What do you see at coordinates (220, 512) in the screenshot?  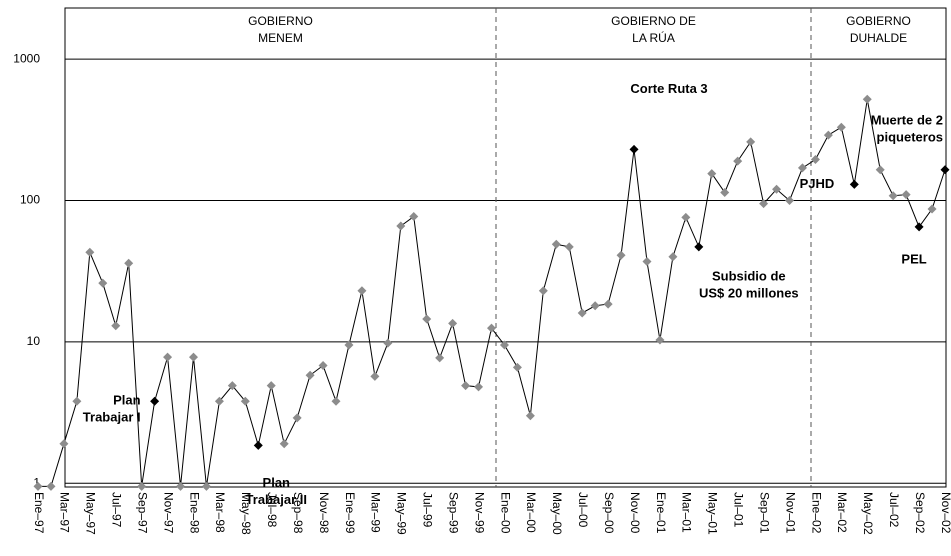 I see `x-tick-label: Mar–98` at bounding box center [220, 512].